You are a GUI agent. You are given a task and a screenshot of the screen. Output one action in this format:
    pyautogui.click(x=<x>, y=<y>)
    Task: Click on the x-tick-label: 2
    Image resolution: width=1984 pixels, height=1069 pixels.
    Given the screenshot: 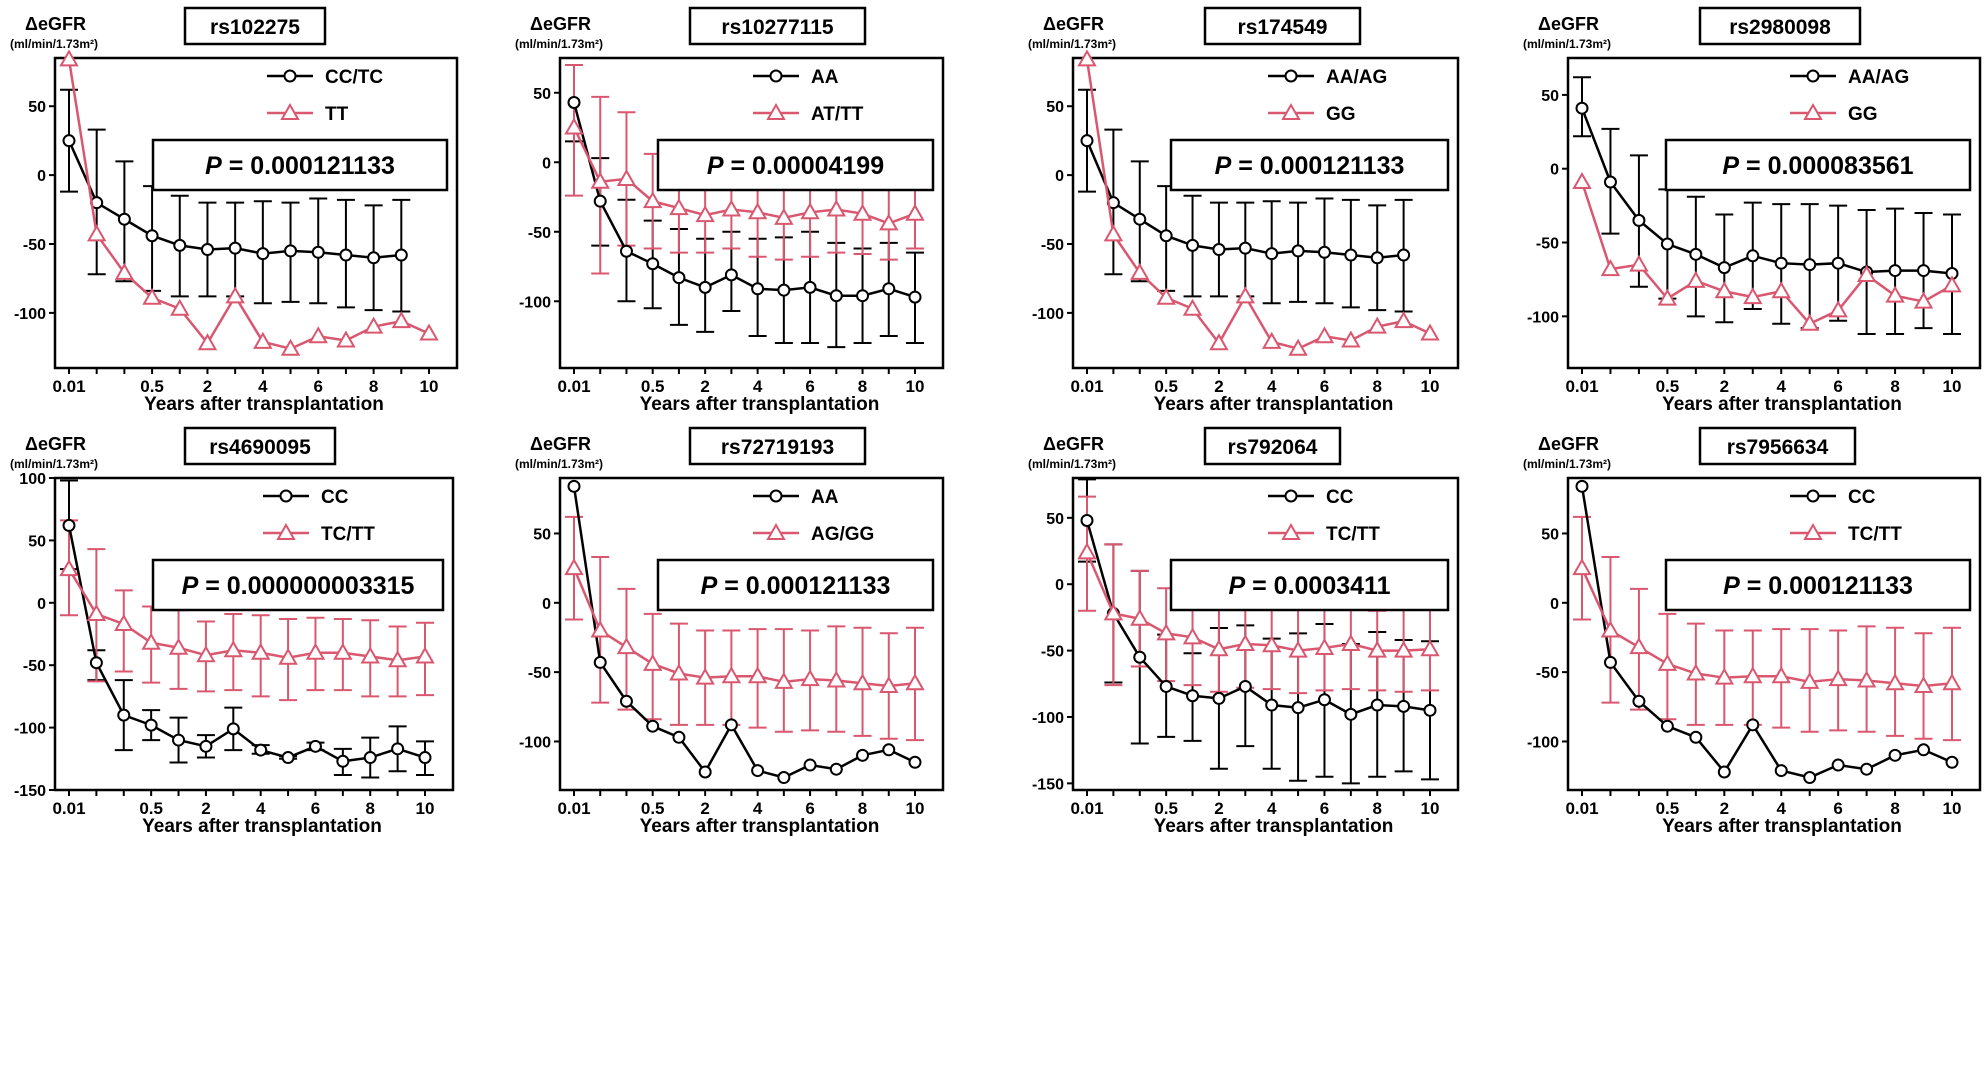 What is the action you would take?
    pyautogui.click(x=704, y=808)
    